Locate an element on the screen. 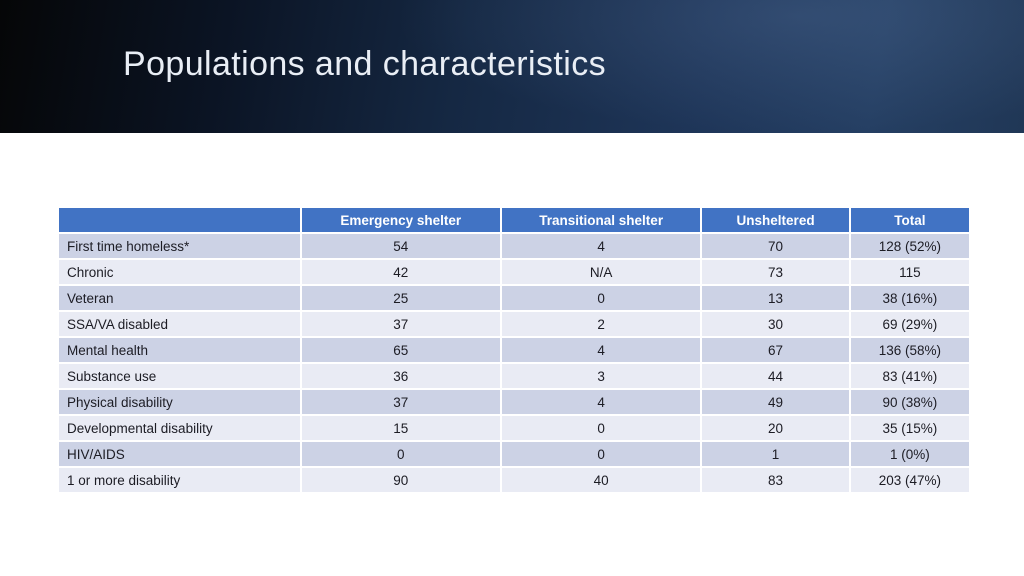 This screenshot has width=1024, height=576. value-cell: 42 is located at coordinates (400, 272).